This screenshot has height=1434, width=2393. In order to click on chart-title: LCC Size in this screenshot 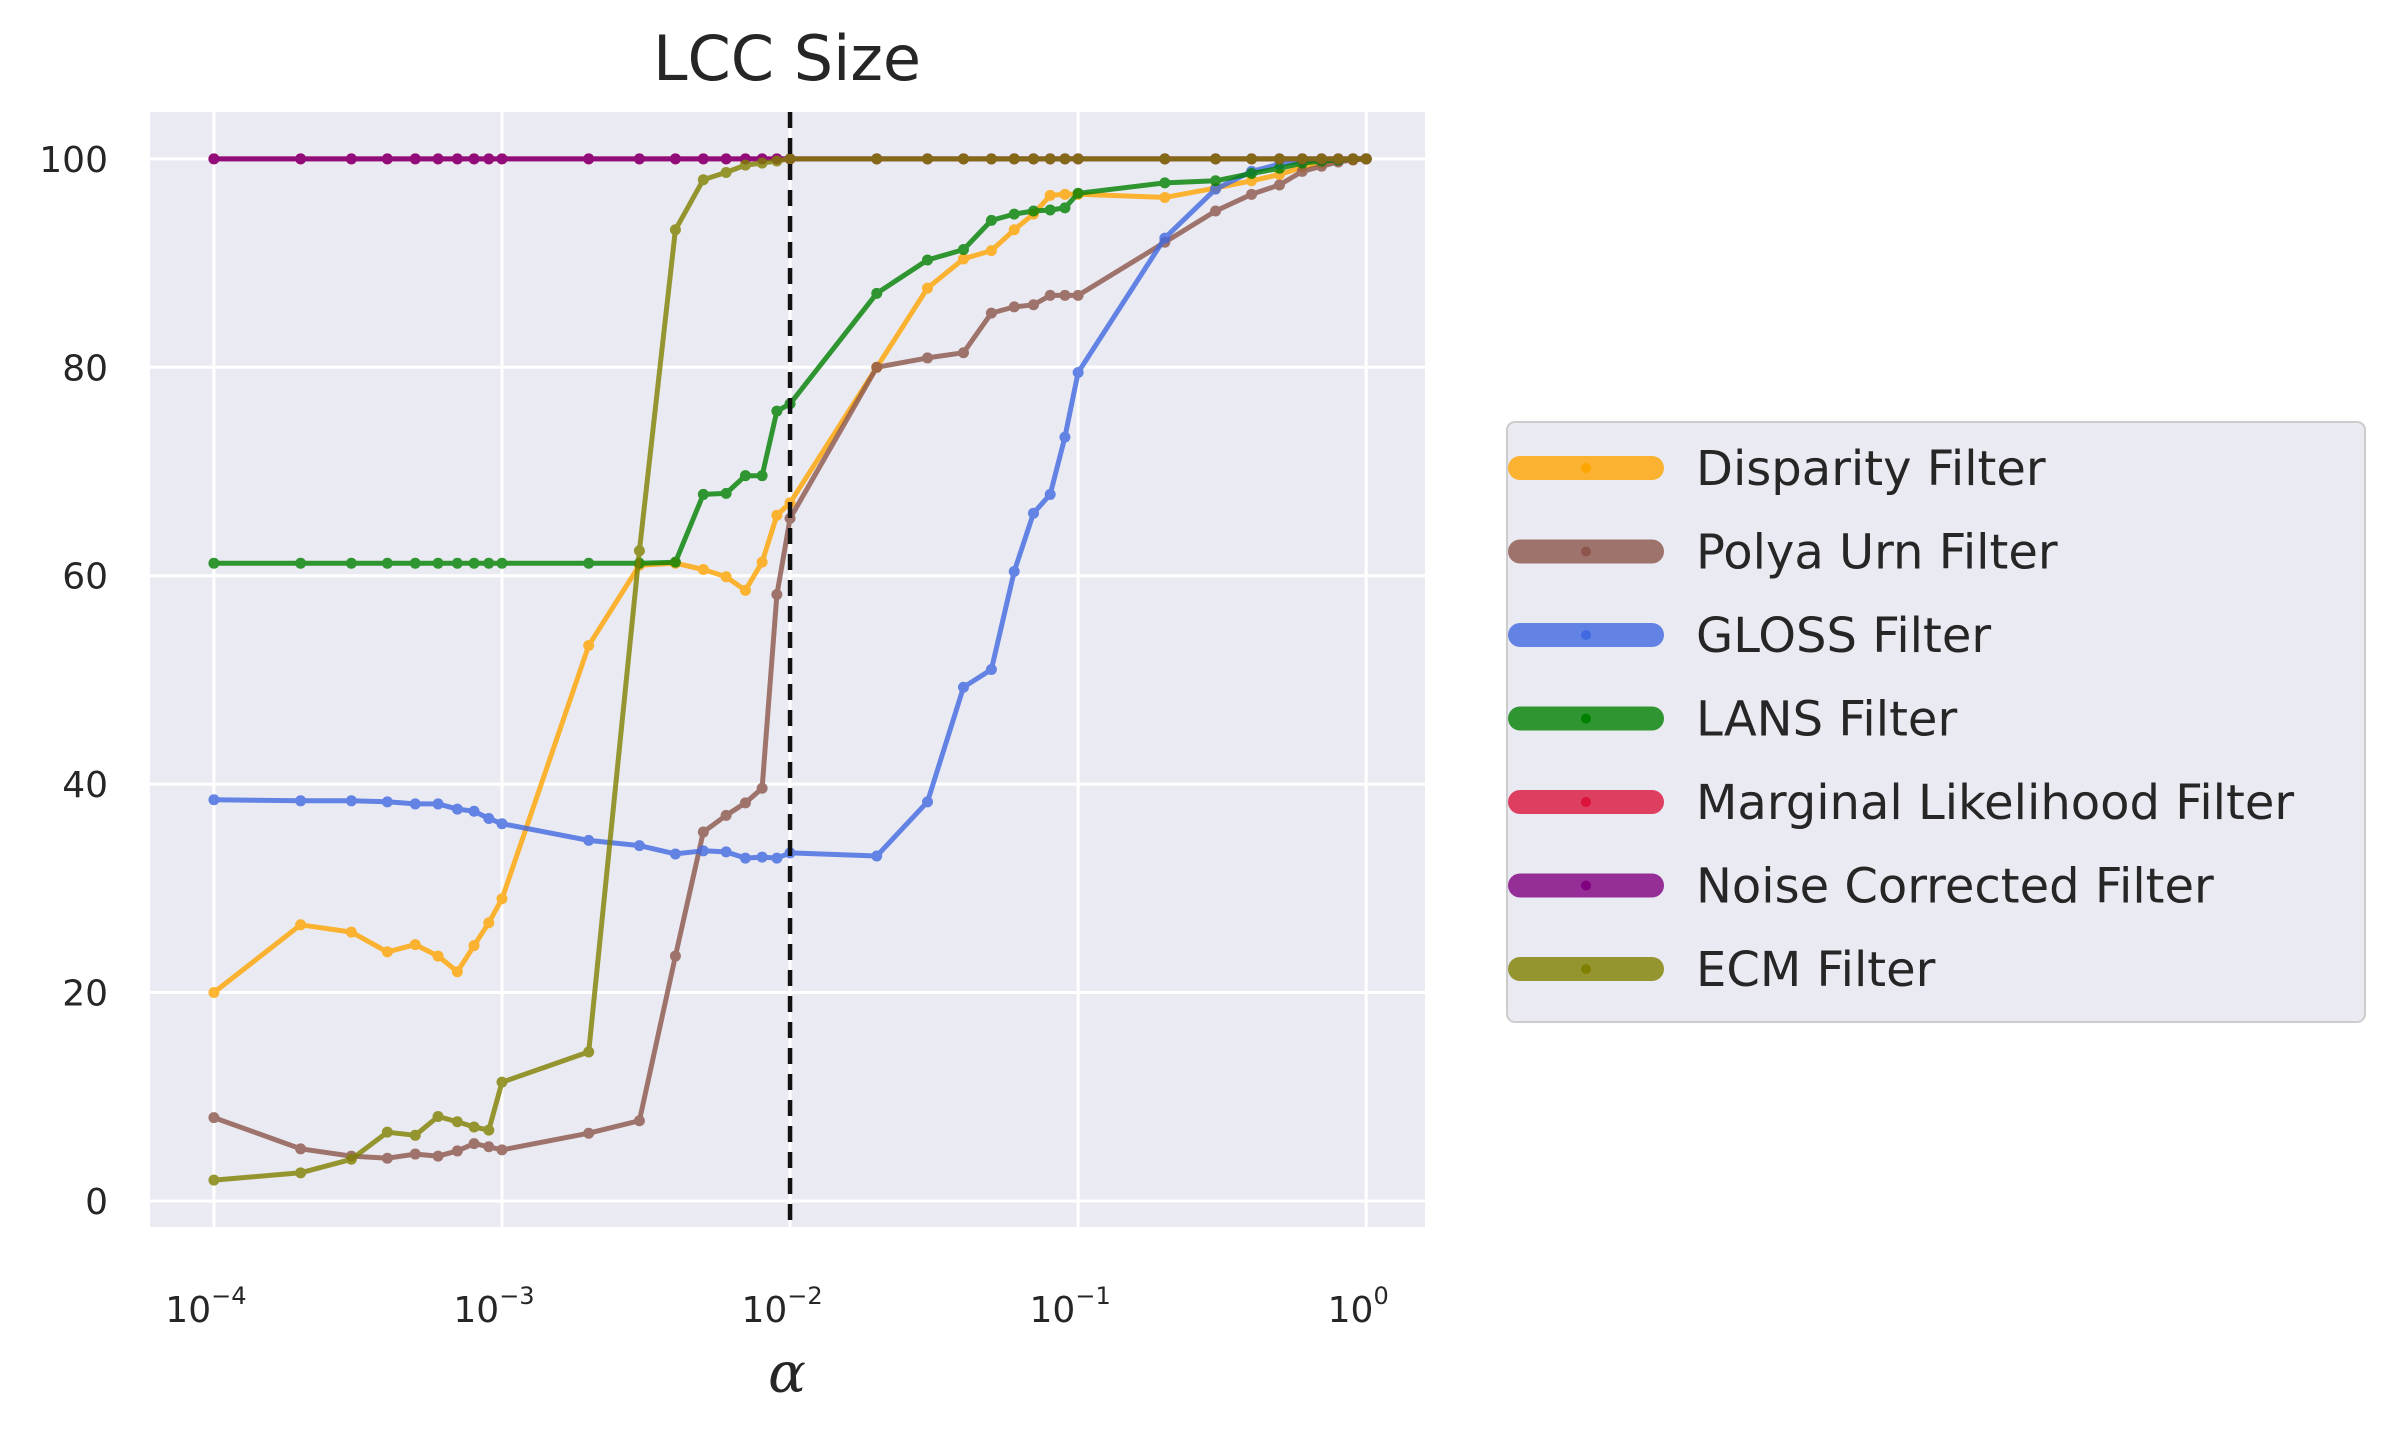, I will do `click(787, 58)`.